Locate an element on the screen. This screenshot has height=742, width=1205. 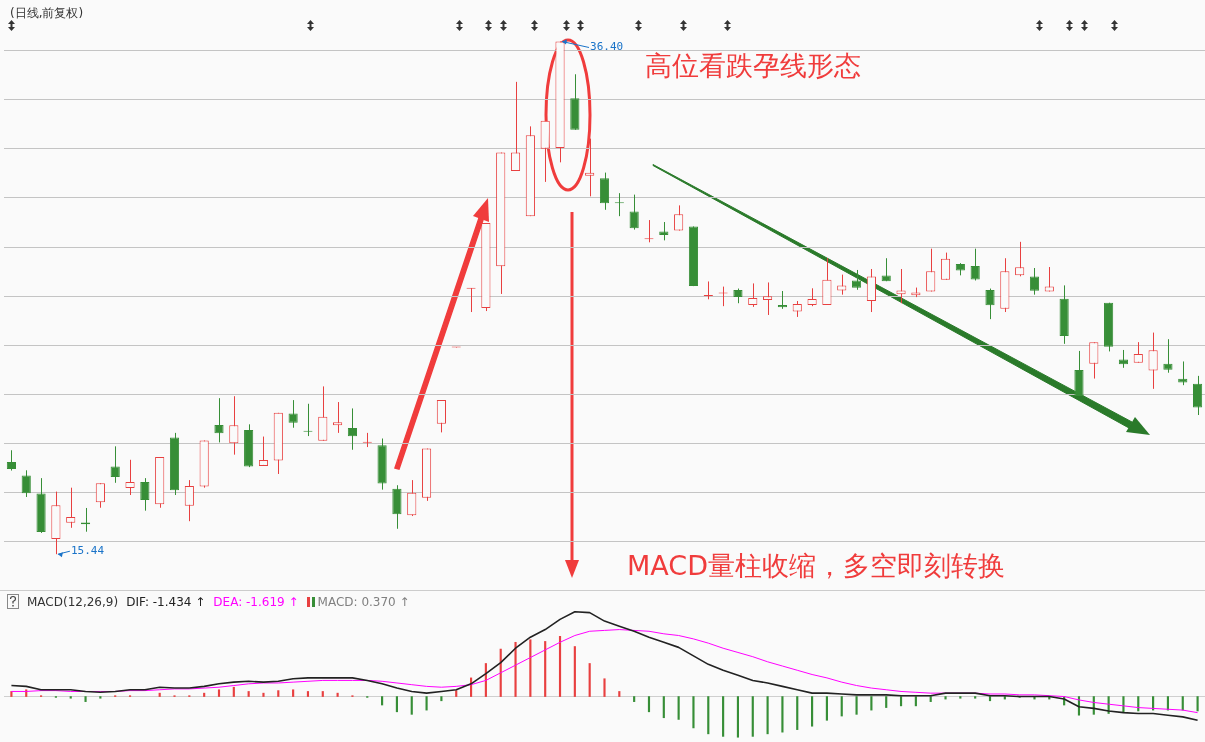
annotation: MACD量柱收缩，多空即刻转换 is located at coordinates (816, 566).